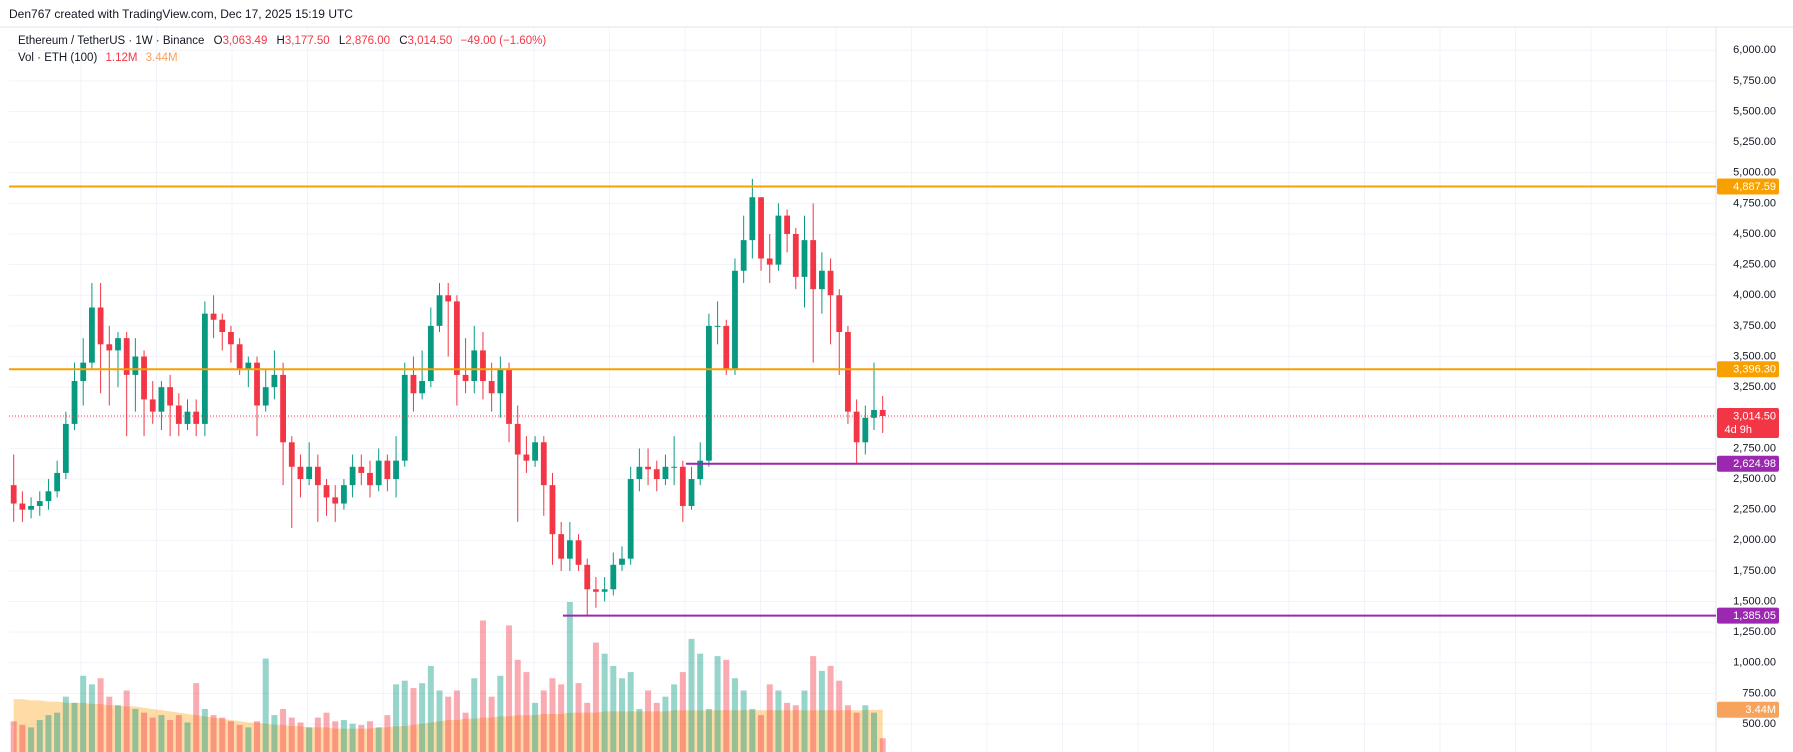  I want to click on volume-ma-label: 3.44M, so click(1760, 710).